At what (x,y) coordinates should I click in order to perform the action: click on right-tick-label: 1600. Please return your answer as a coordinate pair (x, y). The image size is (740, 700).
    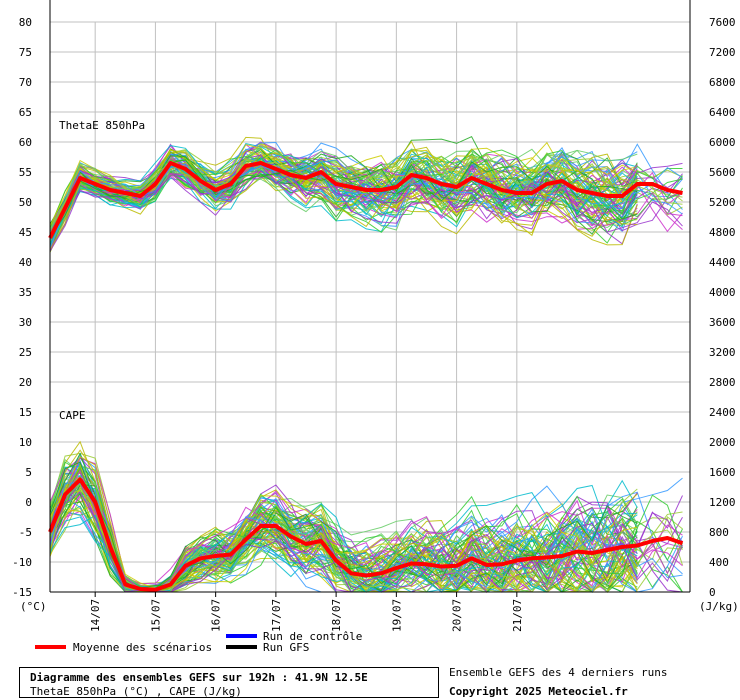
    Looking at the image, I should click on (722, 472).